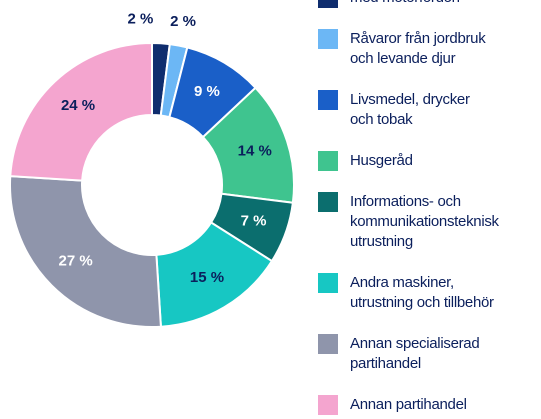 Image resolution: width=541 pixels, height=419 pixels. I want to click on legend-label: Andra maskiner,, so click(402, 282).